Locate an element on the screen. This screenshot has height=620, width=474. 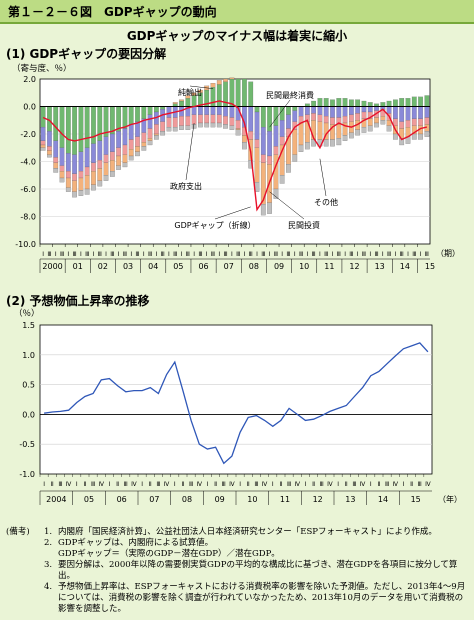
note-number: 3. is located at coordinates (48, 565).